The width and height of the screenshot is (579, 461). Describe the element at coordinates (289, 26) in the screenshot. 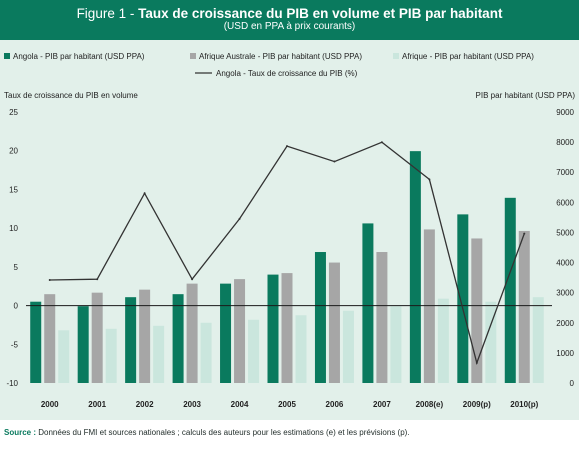

I see `chart-subtitle: (USD en PPA à prix courants)` at that location.